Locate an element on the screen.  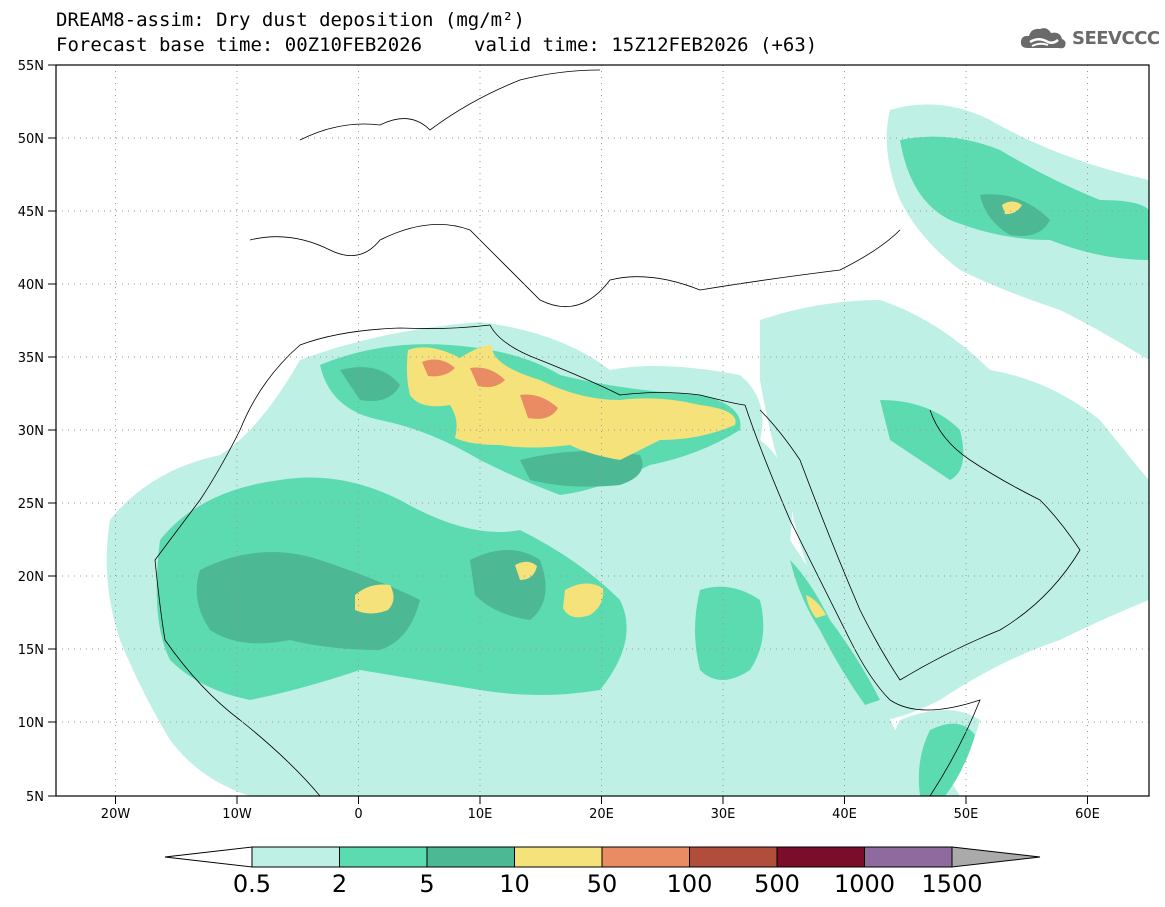
lat-label: 40N is located at coordinates (31, 285).